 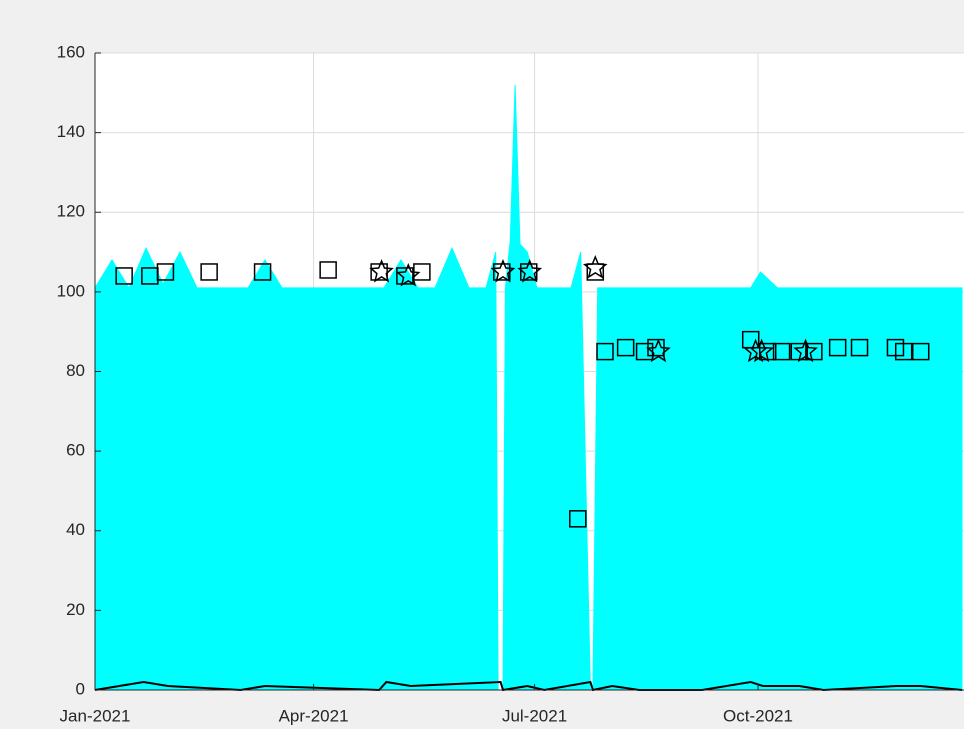 What do you see at coordinates (71, 290) in the screenshot?
I see `y-tick-label: 100` at bounding box center [71, 290].